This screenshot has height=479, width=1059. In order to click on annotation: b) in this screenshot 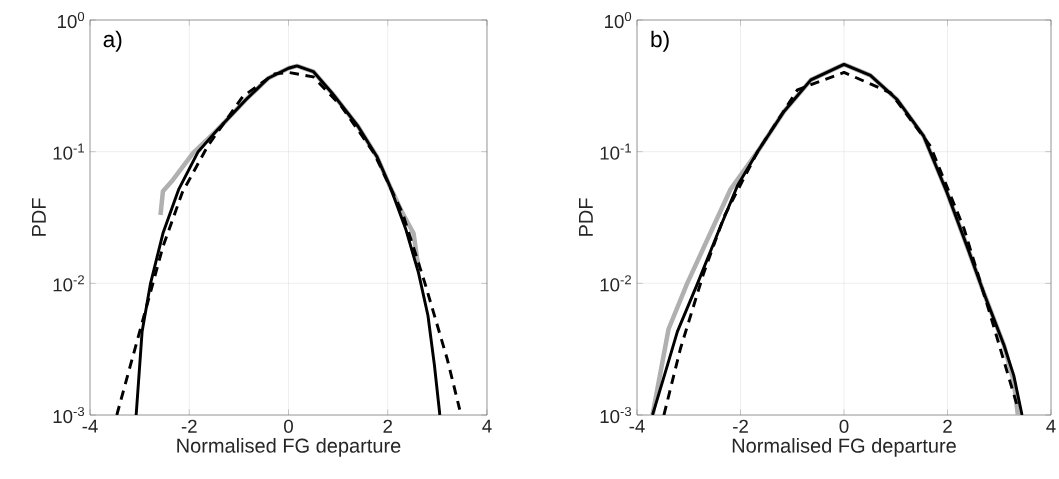, I will do `click(660, 41)`.